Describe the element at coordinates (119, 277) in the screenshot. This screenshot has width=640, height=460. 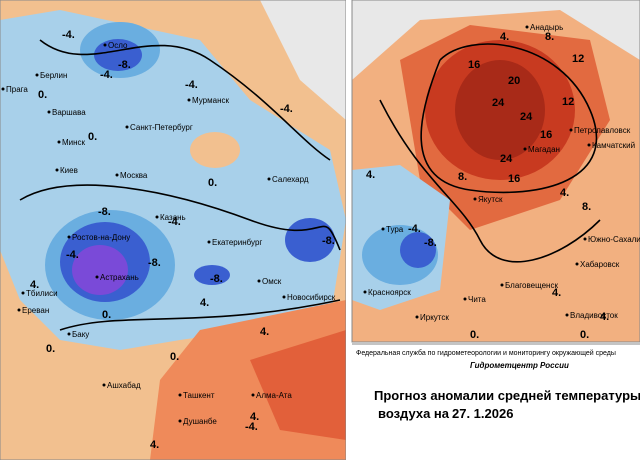
I see `city-label: Астрахань` at that location.